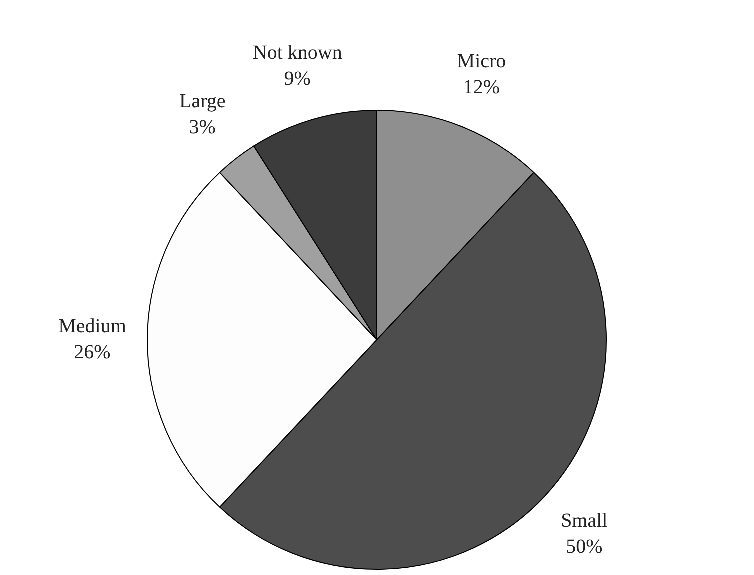  I want to click on data-label: 26%, so click(92, 352).